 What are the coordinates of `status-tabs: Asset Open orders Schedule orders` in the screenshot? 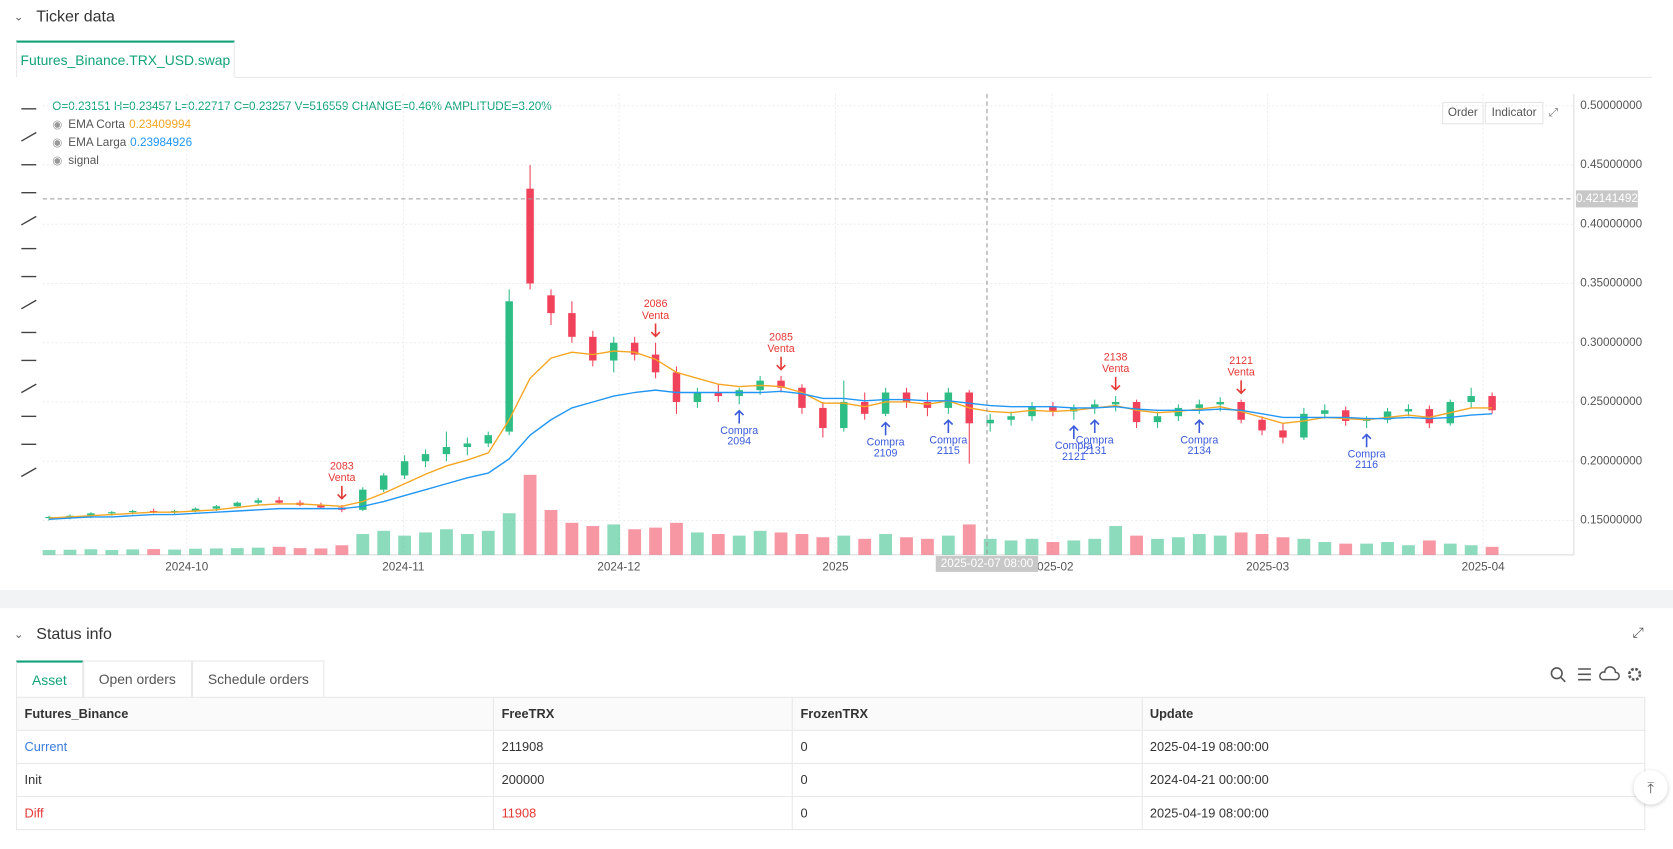 It's located at (170, 679).